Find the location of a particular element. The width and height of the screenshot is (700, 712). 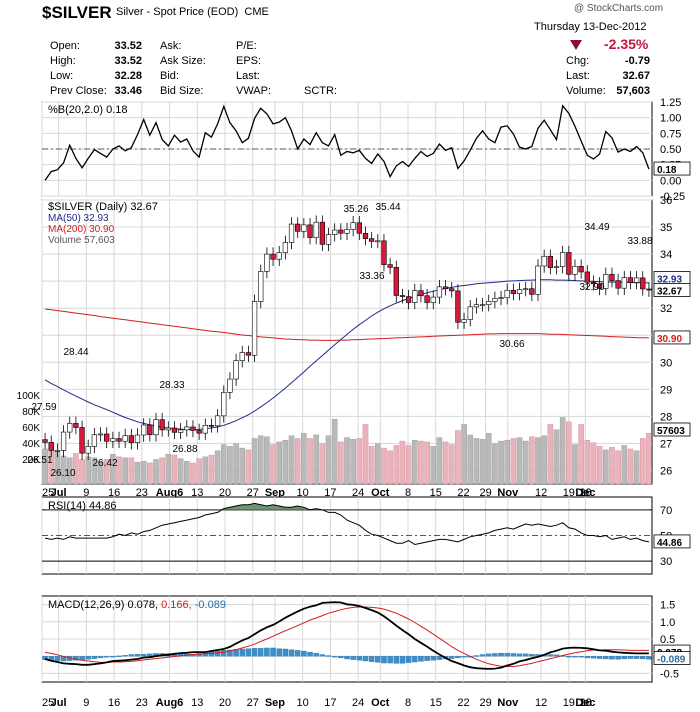

price-annotation: 35.44 is located at coordinates (387, 207).